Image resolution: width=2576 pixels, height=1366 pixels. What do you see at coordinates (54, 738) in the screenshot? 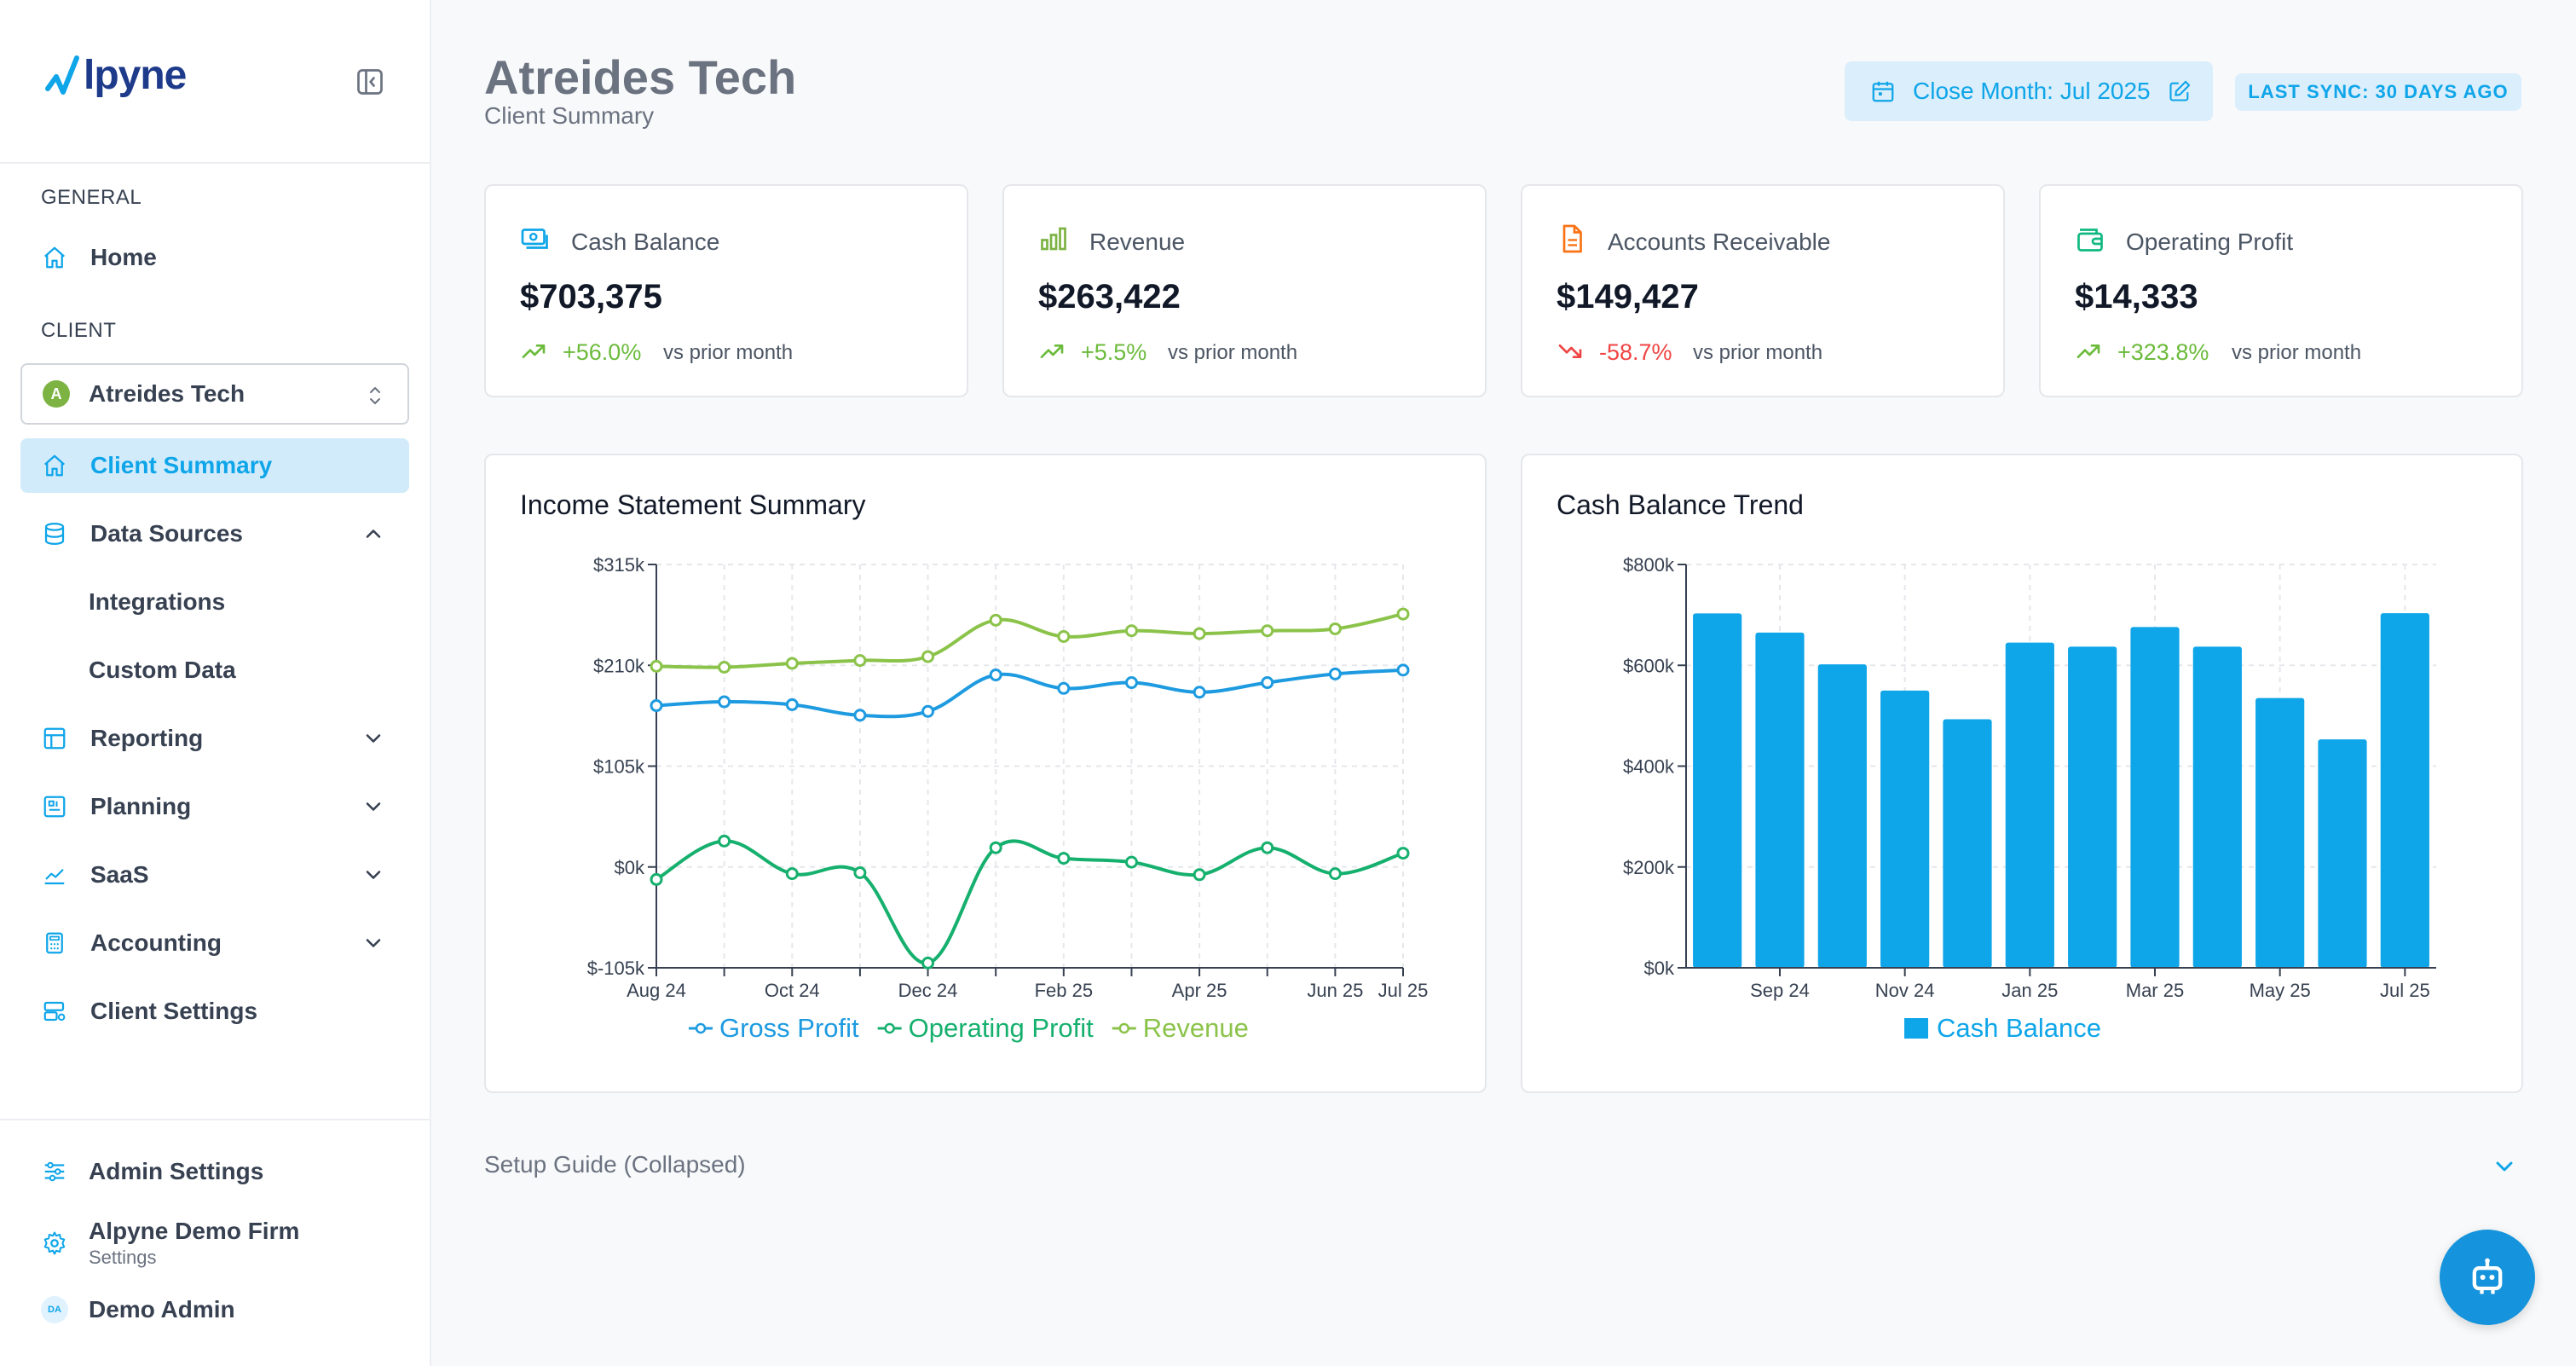
I see `table-icon` at bounding box center [54, 738].